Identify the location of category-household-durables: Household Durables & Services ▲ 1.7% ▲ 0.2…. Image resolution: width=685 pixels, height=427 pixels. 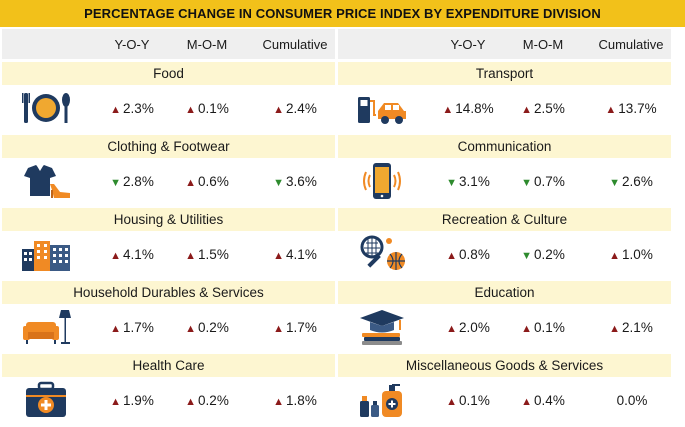
(168, 314).